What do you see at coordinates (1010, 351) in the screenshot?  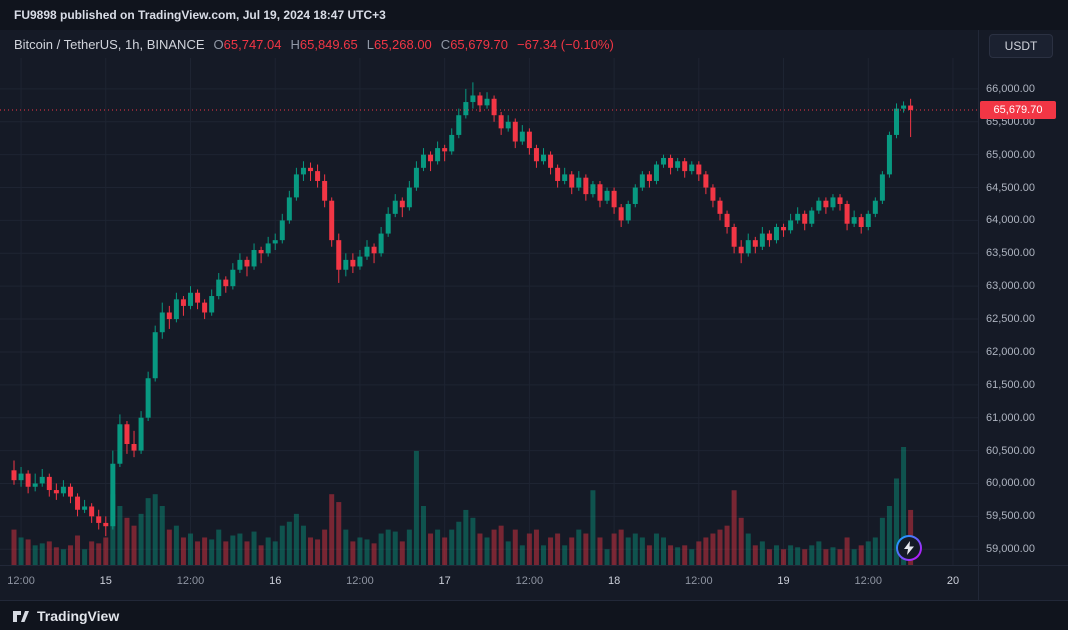 I see `price-axis-label: 62,000.00` at bounding box center [1010, 351].